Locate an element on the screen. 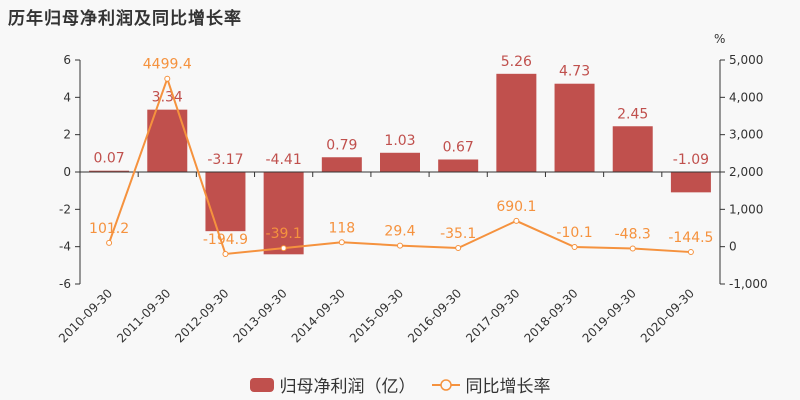  right-tick-label: 4,000 is located at coordinates (746, 97).